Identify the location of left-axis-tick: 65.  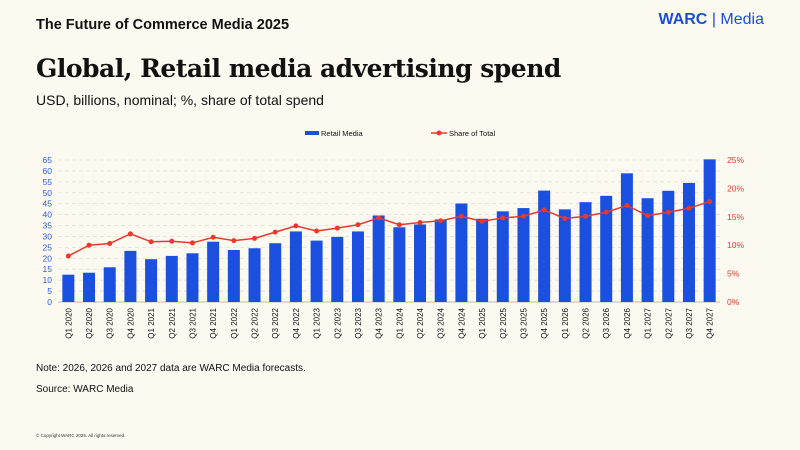
(48, 160).